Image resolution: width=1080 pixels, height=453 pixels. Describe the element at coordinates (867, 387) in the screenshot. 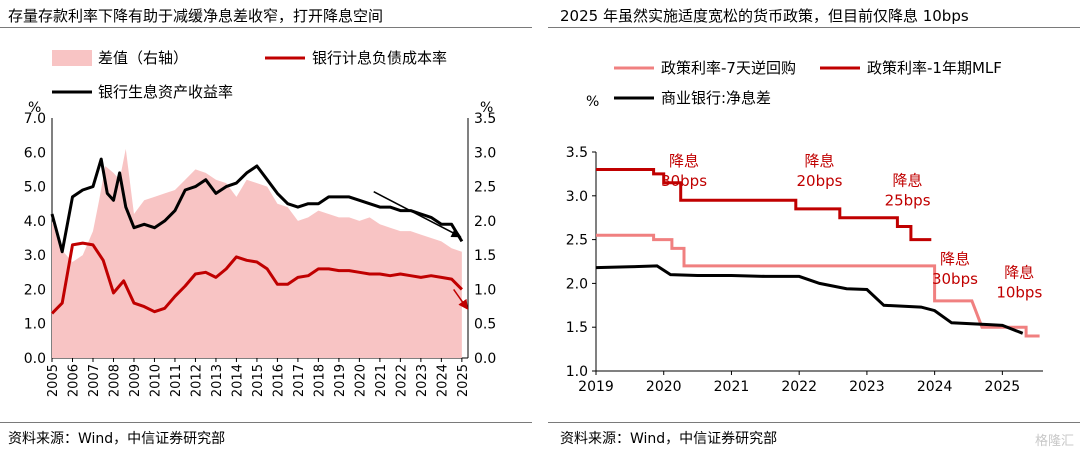

I see `right-xtick-label: 2023` at that location.